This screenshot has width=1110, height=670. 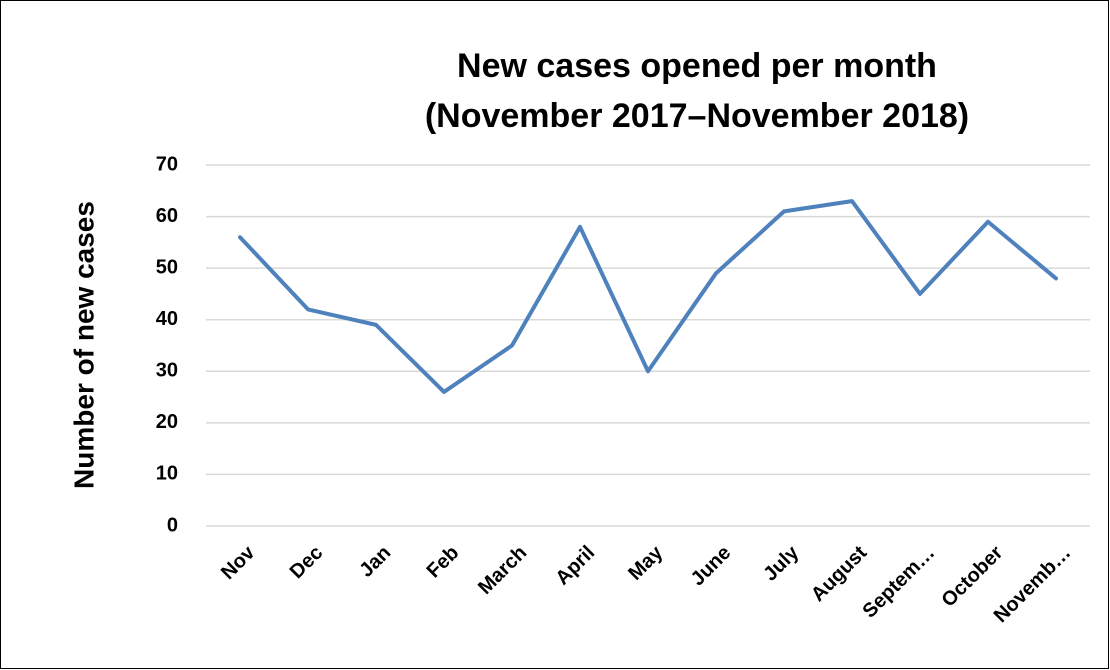 What do you see at coordinates (167, 371) in the screenshot?
I see `y-tick-label: 30` at bounding box center [167, 371].